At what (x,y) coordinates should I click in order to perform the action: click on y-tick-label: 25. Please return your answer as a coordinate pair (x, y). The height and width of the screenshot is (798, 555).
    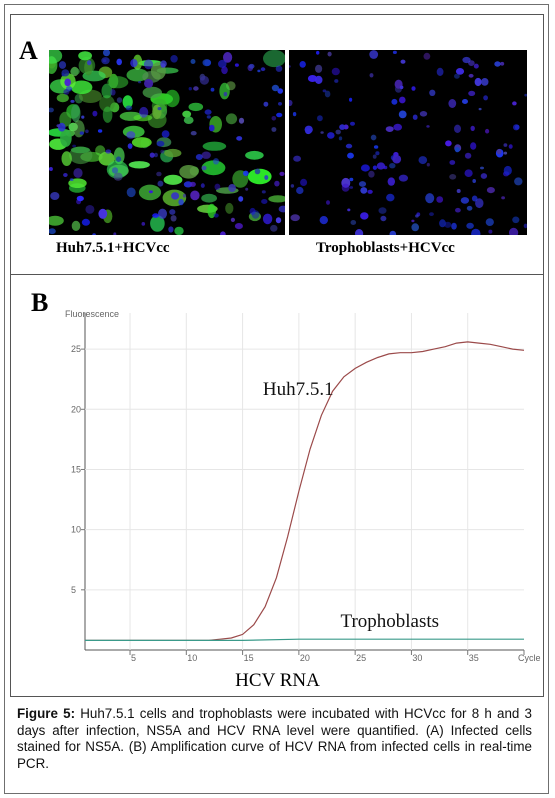
    Looking at the image, I should click on (76, 349).